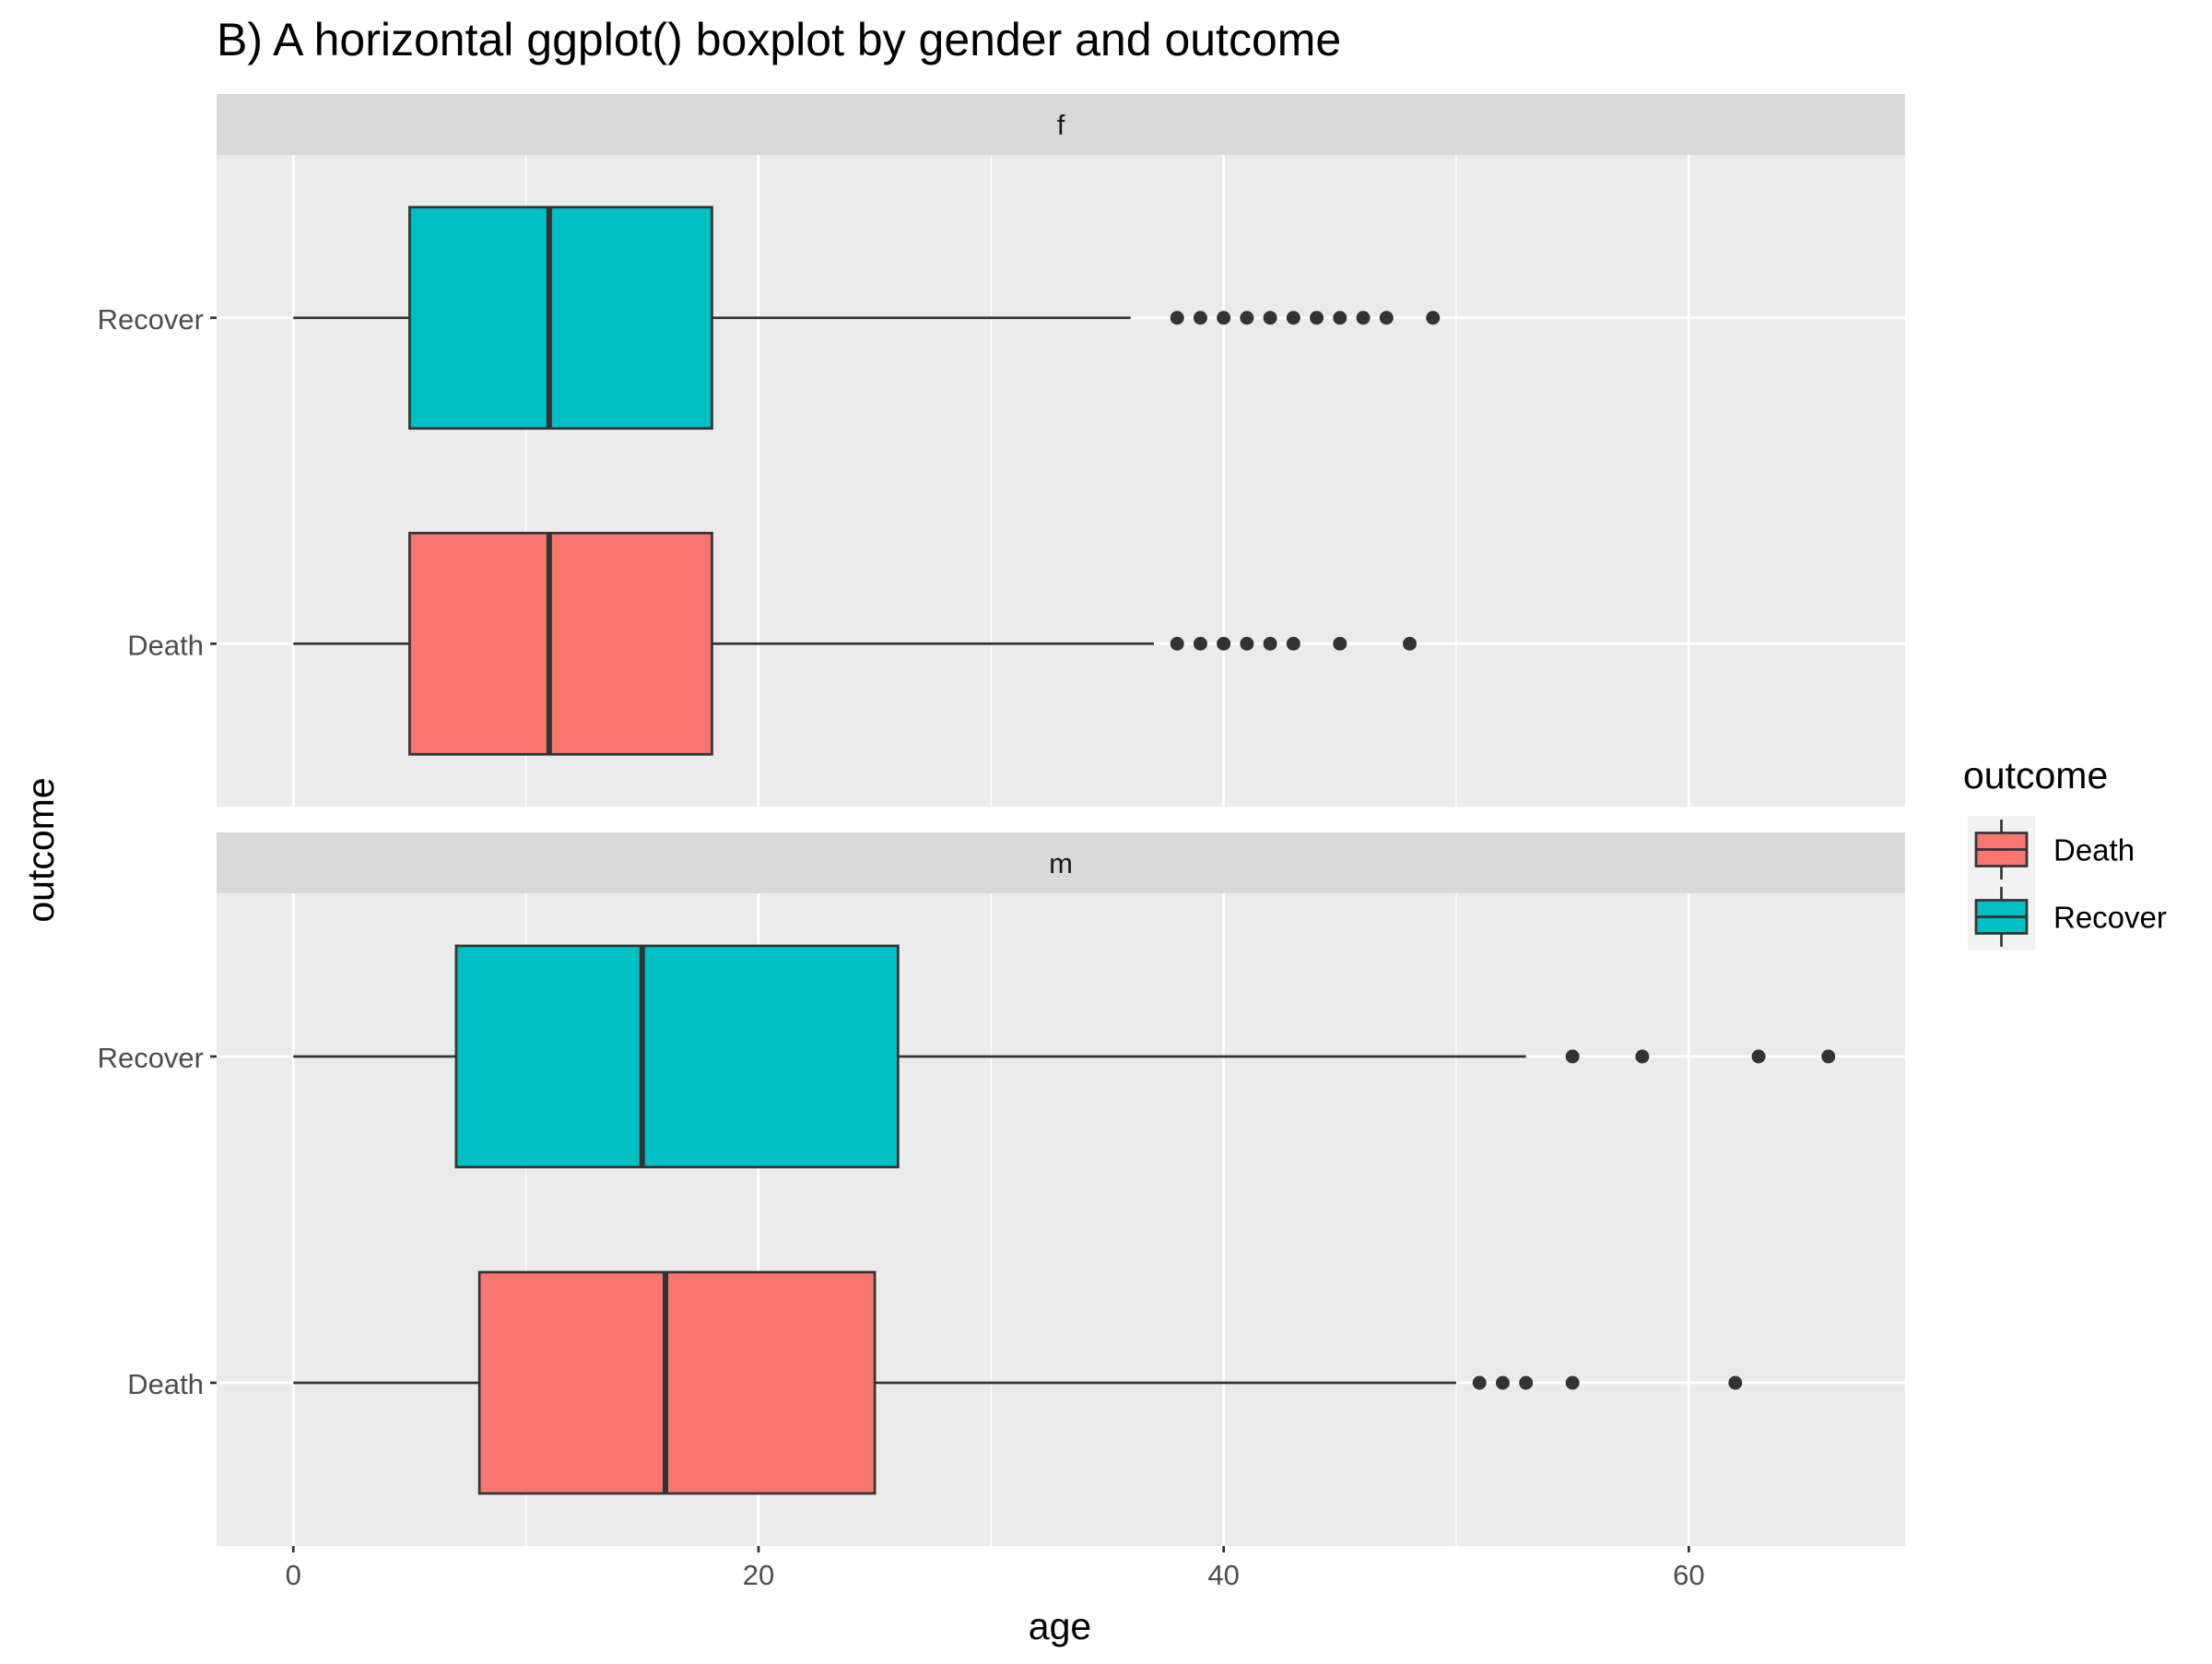 The height and width of the screenshot is (1664, 2212). Describe the element at coordinates (1060, 1626) in the screenshot. I see `x-axis-label: age` at that location.